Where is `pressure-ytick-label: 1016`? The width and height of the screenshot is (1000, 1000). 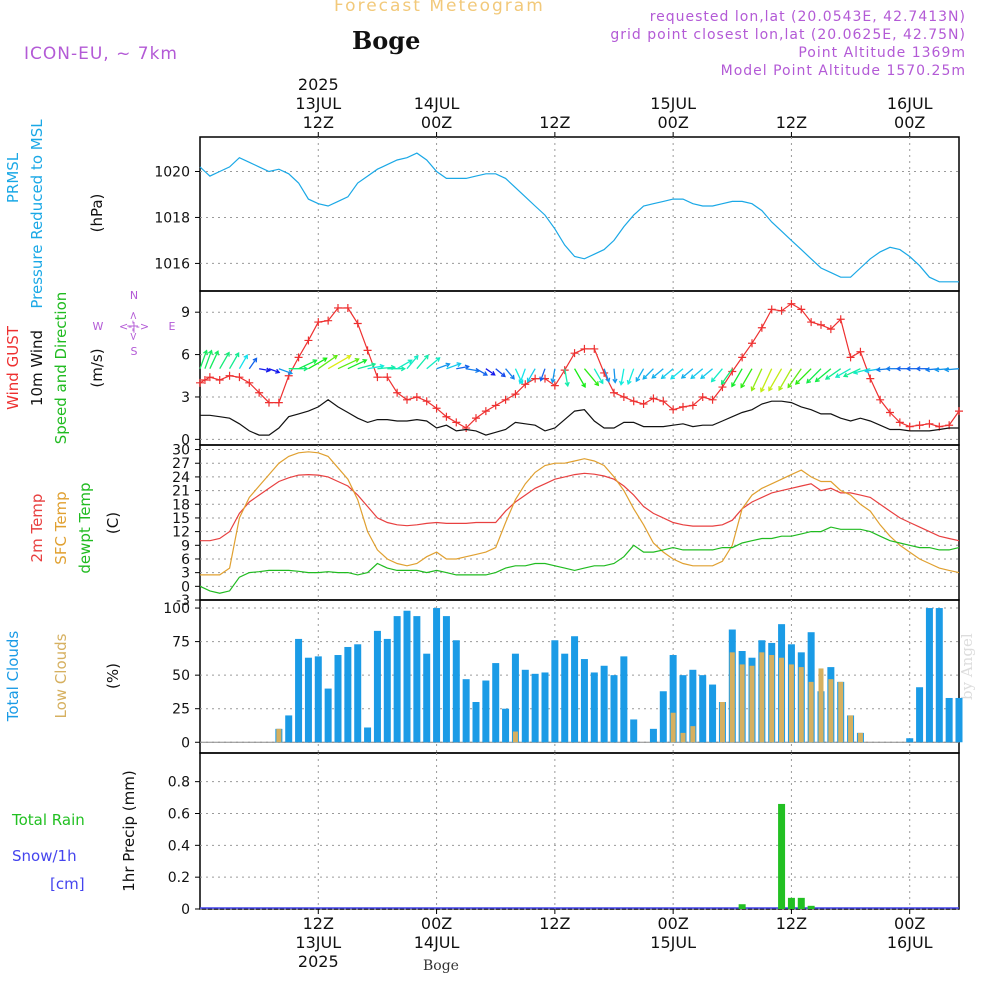 pressure-ytick-label: 1016 is located at coordinates (172, 264).